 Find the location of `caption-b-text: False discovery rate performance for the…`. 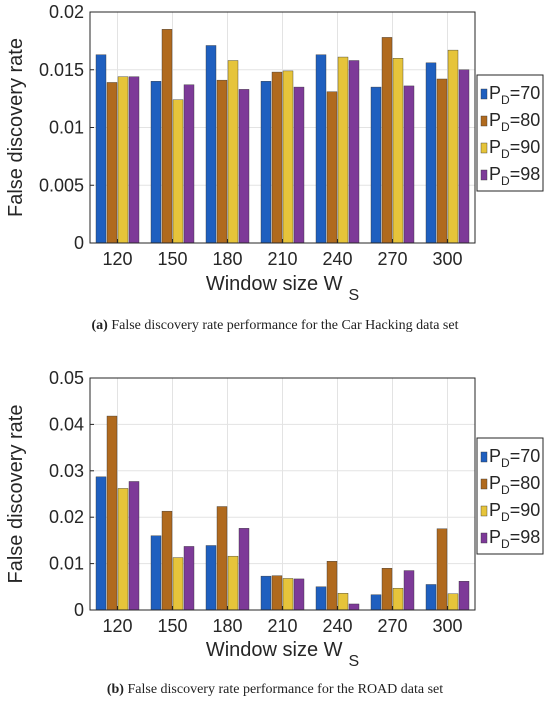

caption-b-text: False discovery rate performance for the… is located at coordinates (285, 689).